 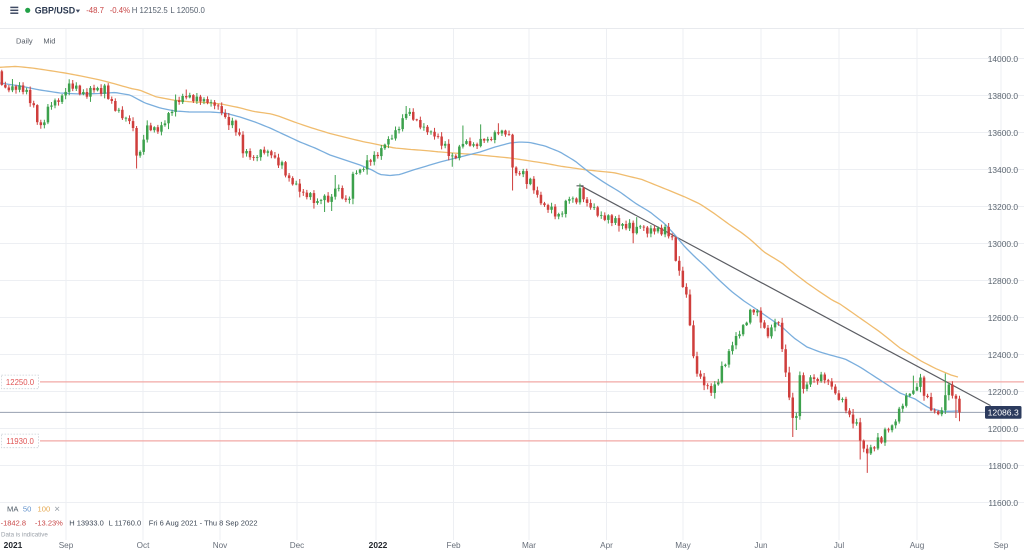 I want to click on svg-text: 2022, so click(x=378, y=545).